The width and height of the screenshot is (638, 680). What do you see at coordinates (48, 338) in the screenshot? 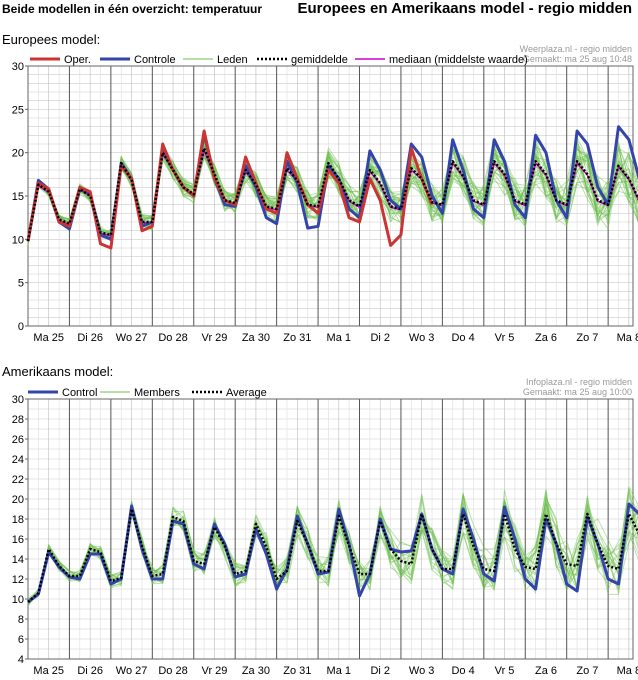
I see `chart1-day-label: Ma 25` at bounding box center [48, 338].